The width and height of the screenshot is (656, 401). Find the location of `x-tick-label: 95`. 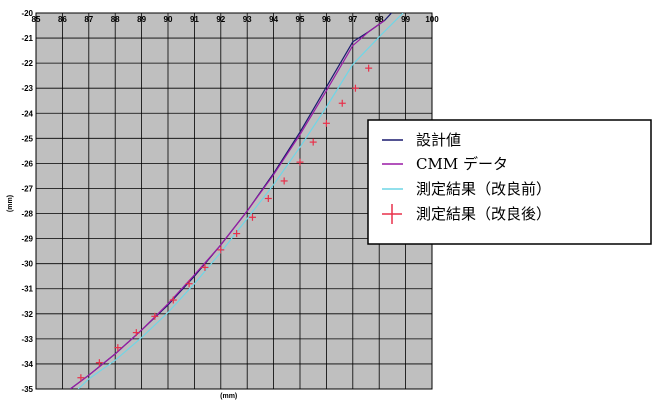

x-tick-label: 95 is located at coordinates (300, 19).